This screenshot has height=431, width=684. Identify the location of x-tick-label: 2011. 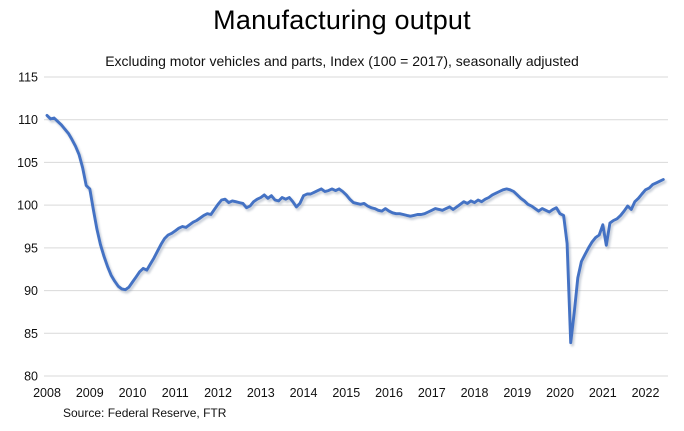
(175, 393).